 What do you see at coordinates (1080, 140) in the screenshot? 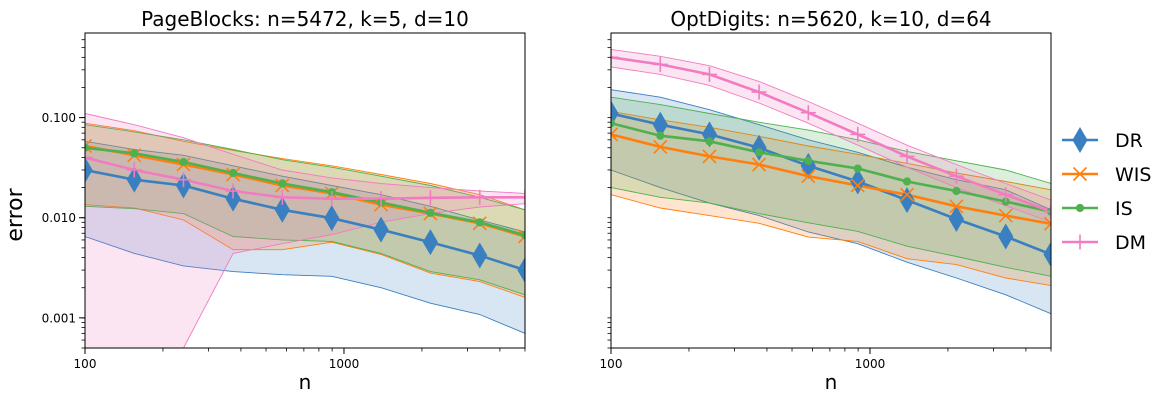
I see `legend-marker-dr` at bounding box center [1080, 140].